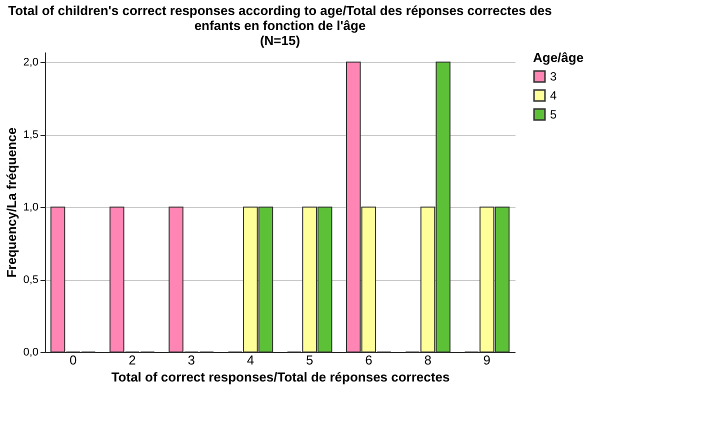 The height and width of the screenshot is (426, 713). I want to click on text: enfants en fonction de l'âge, so click(280, 25).